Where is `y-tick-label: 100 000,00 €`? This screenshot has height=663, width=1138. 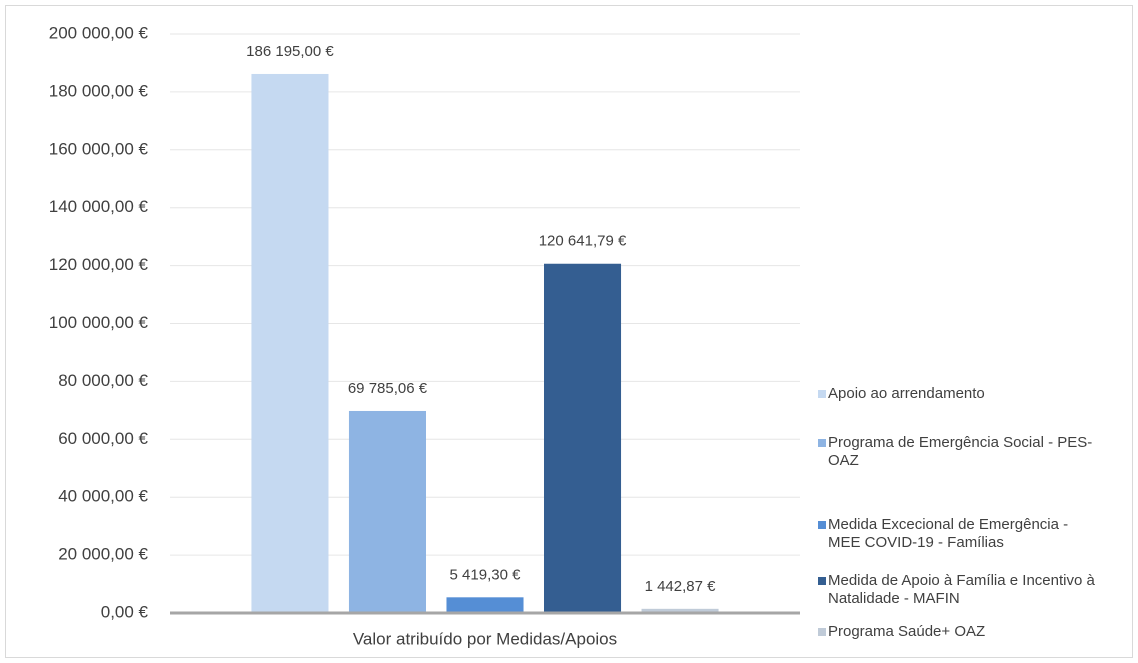 y-tick-label: 100 000,00 € is located at coordinates (99, 322).